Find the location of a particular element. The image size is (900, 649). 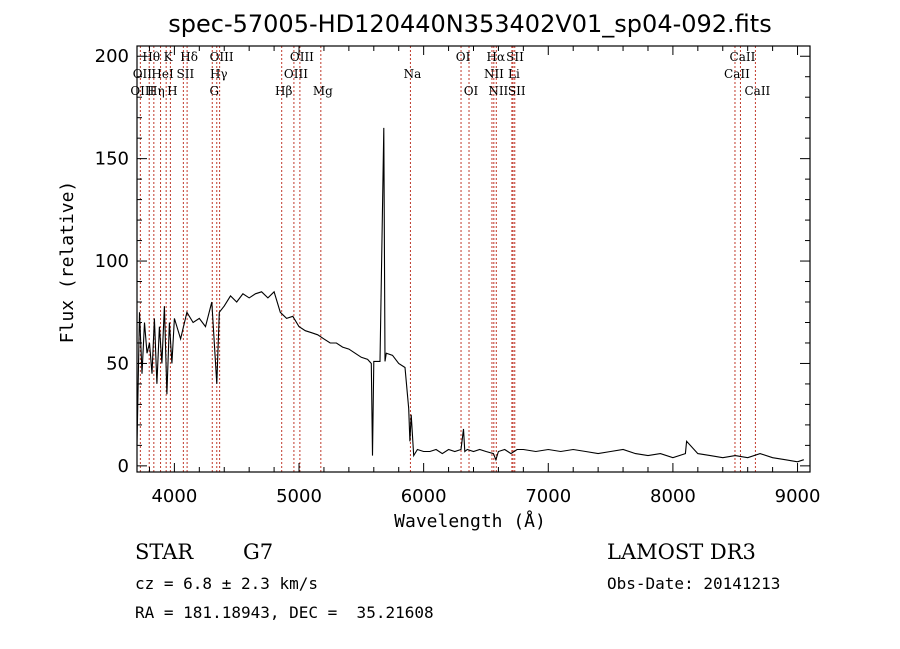

x-tick-label: 7000 is located at coordinates (548, 496).